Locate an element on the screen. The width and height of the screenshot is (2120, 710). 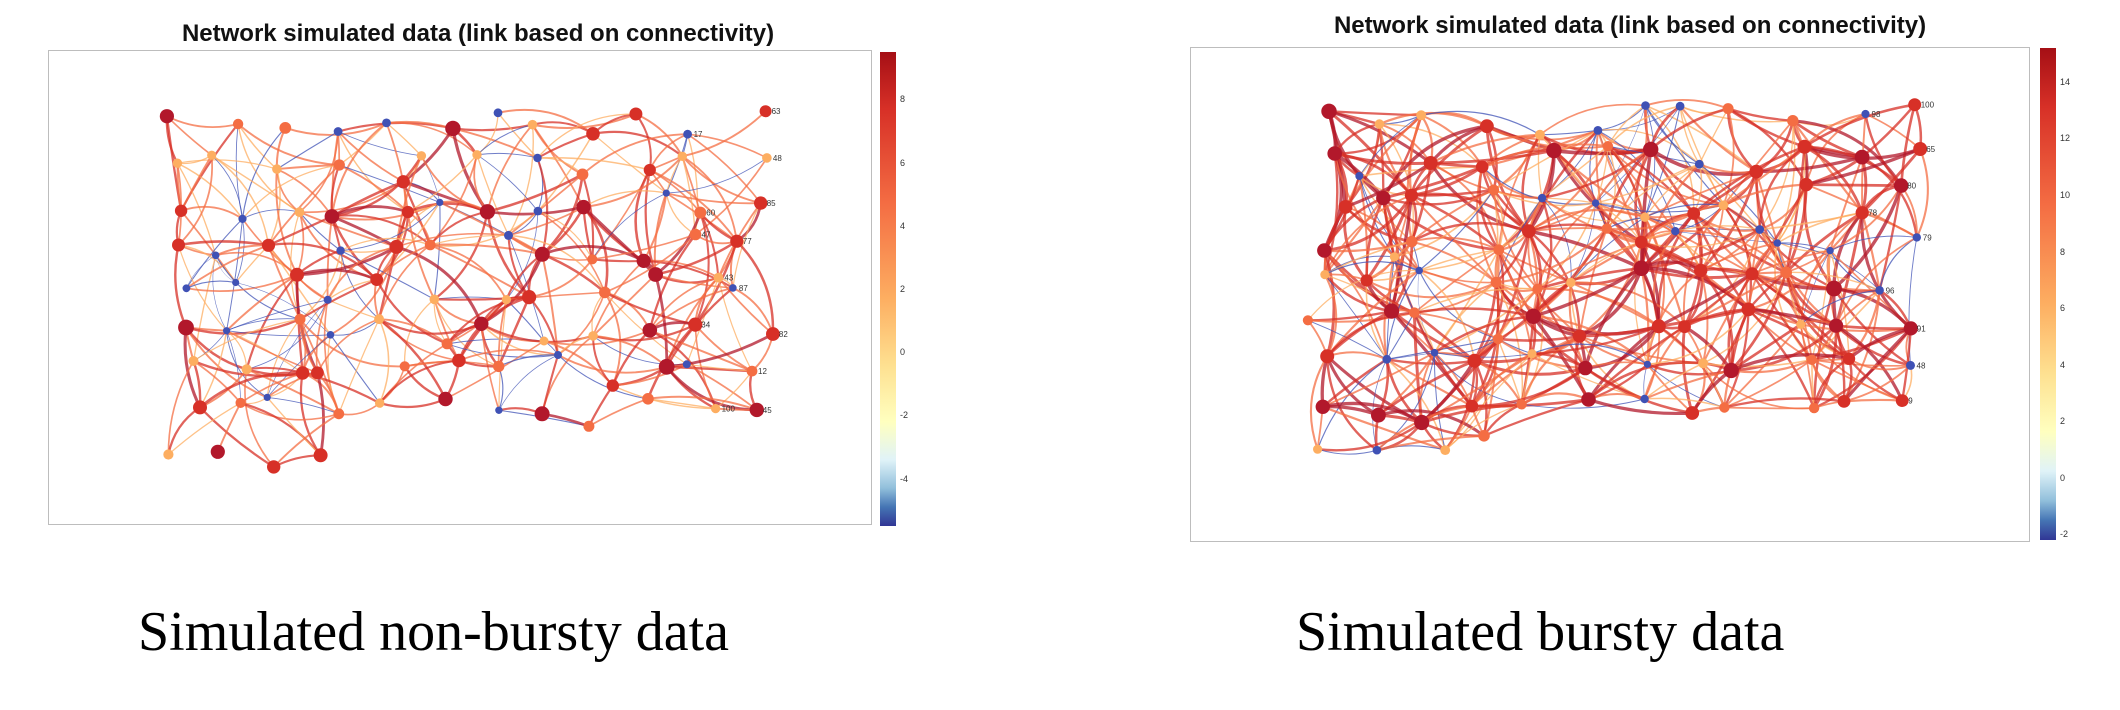
colorbar: 14 12 10 8 6 4 2 0 -2 is located at coordinates (2055, 294).